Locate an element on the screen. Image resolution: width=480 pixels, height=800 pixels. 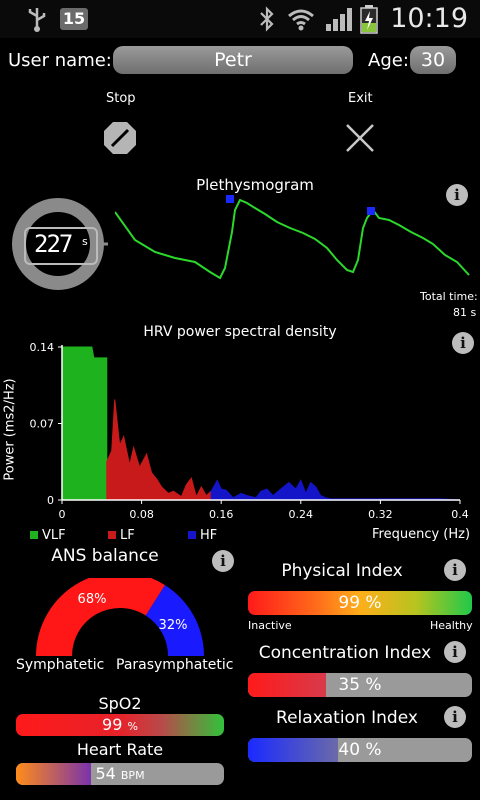
series-vlf-area is located at coordinates (84, 423).